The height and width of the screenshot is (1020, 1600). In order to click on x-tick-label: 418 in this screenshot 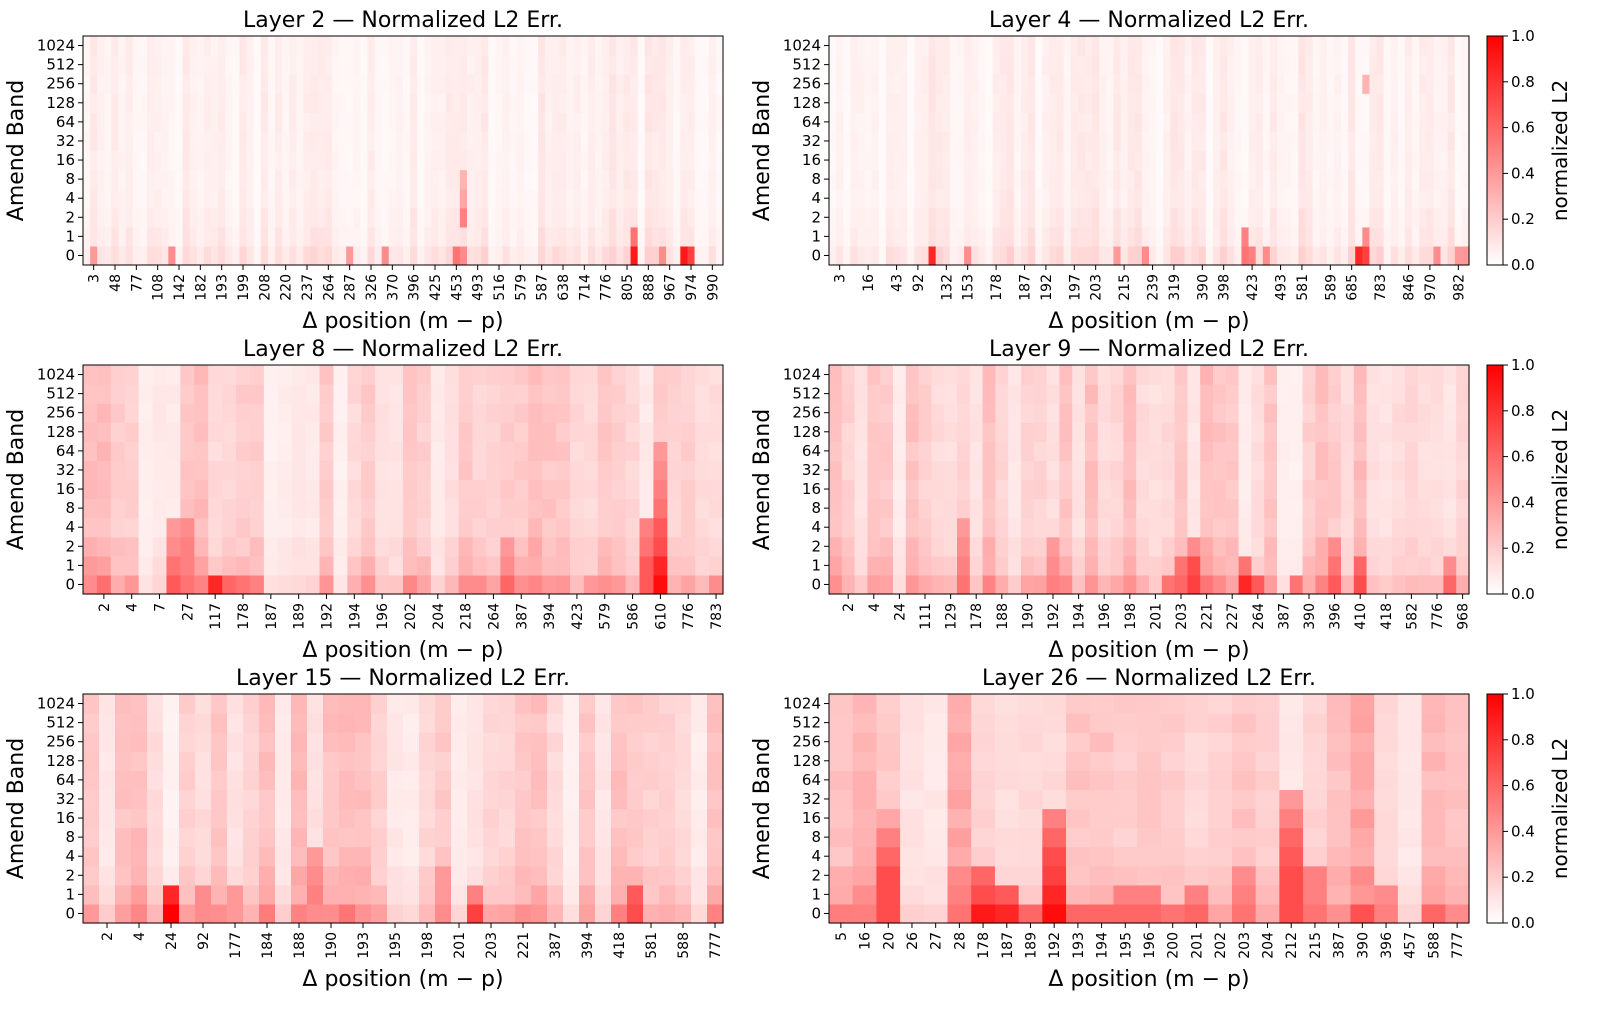, I will do `click(1387, 616)`.